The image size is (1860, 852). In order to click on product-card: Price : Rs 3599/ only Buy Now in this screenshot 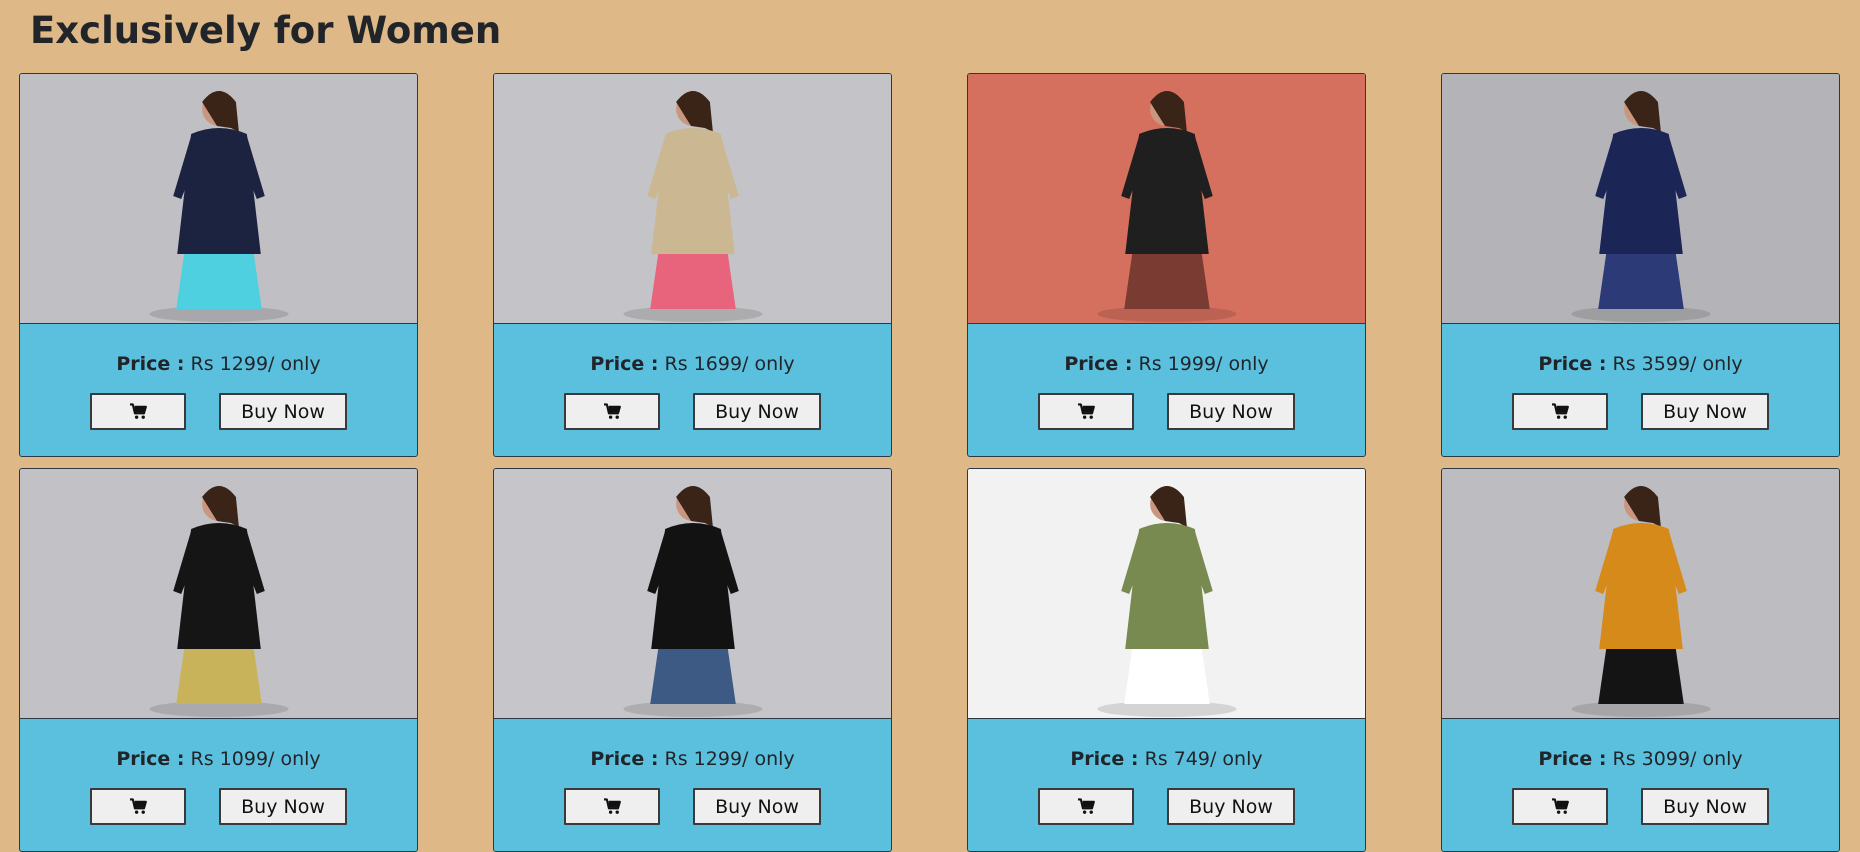, I will do `click(1640, 265)`.